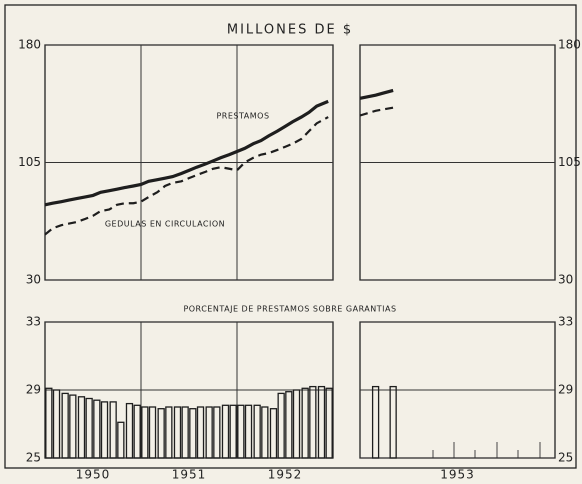 This screenshot has width=582, height=484. Describe the element at coordinates (289, 309) in the screenshot. I see `chart-title: PORCENTAJE DE PRESTAMOS SOBRE GARANTIAS` at that location.